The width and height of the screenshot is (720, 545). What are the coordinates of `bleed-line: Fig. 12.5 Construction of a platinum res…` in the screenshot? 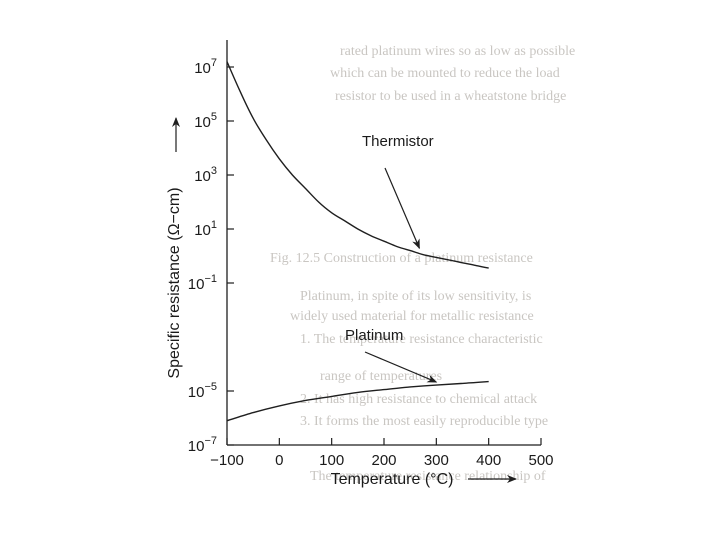 It's located at (401, 258).